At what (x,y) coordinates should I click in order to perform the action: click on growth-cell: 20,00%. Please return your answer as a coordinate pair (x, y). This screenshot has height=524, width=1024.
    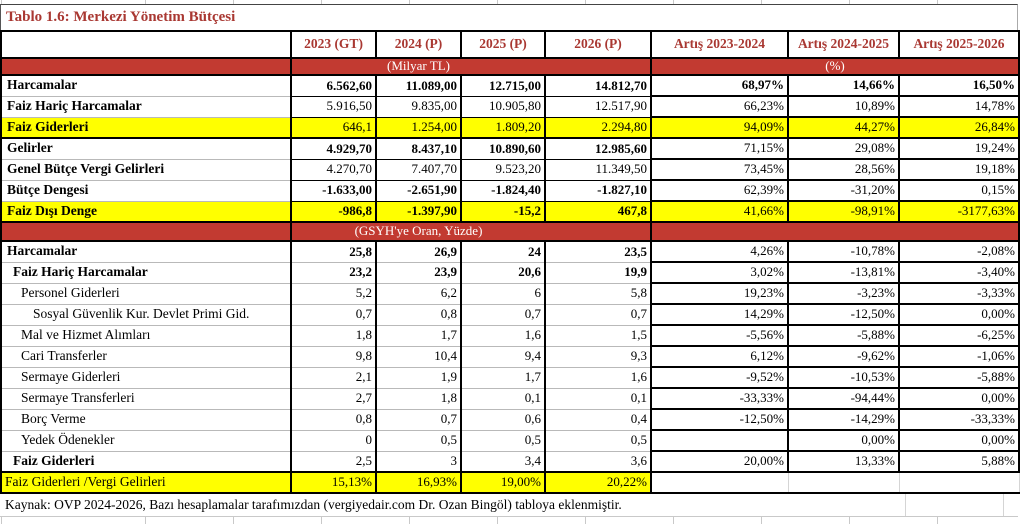
    Looking at the image, I should click on (719, 461).